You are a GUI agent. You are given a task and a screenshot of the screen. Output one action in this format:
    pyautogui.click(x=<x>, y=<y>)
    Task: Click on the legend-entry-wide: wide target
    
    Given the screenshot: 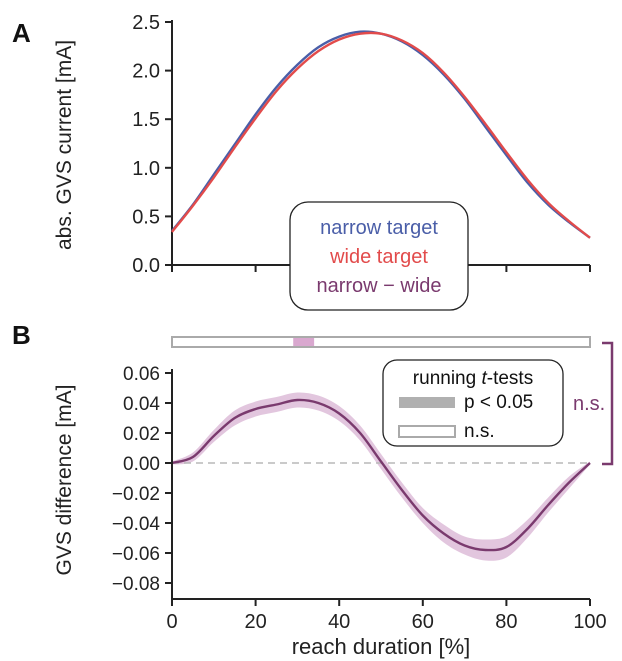 What is the action you would take?
    pyautogui.click(x=378, y=257)
    